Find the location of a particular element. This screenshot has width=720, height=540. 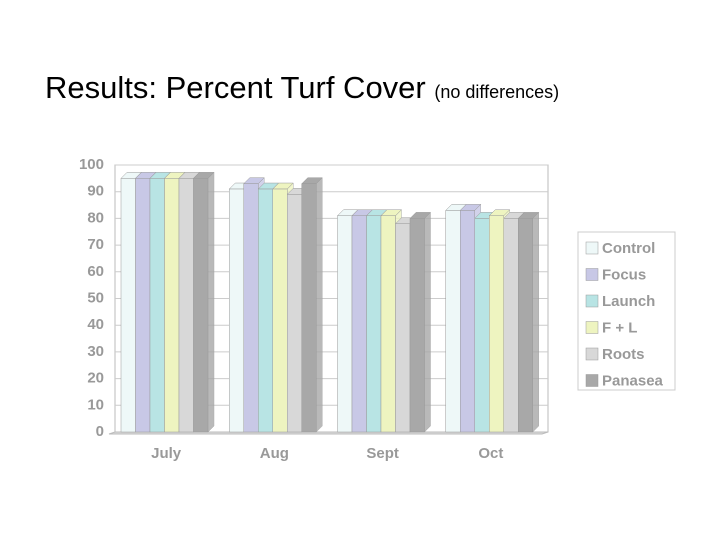

floor is located at coordinates (328, 433).